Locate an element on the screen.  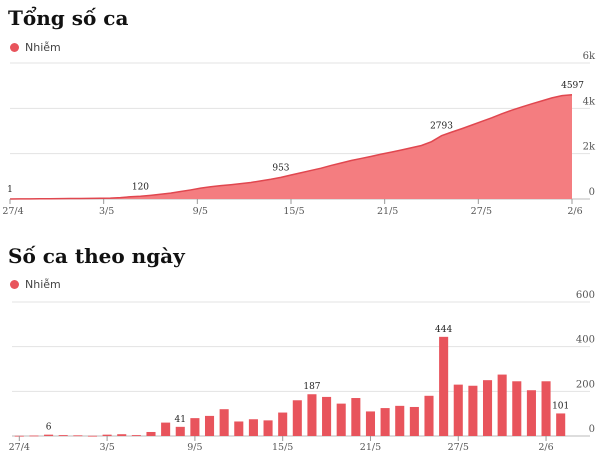
data-label: 1 is located at coordinates (10, 190).